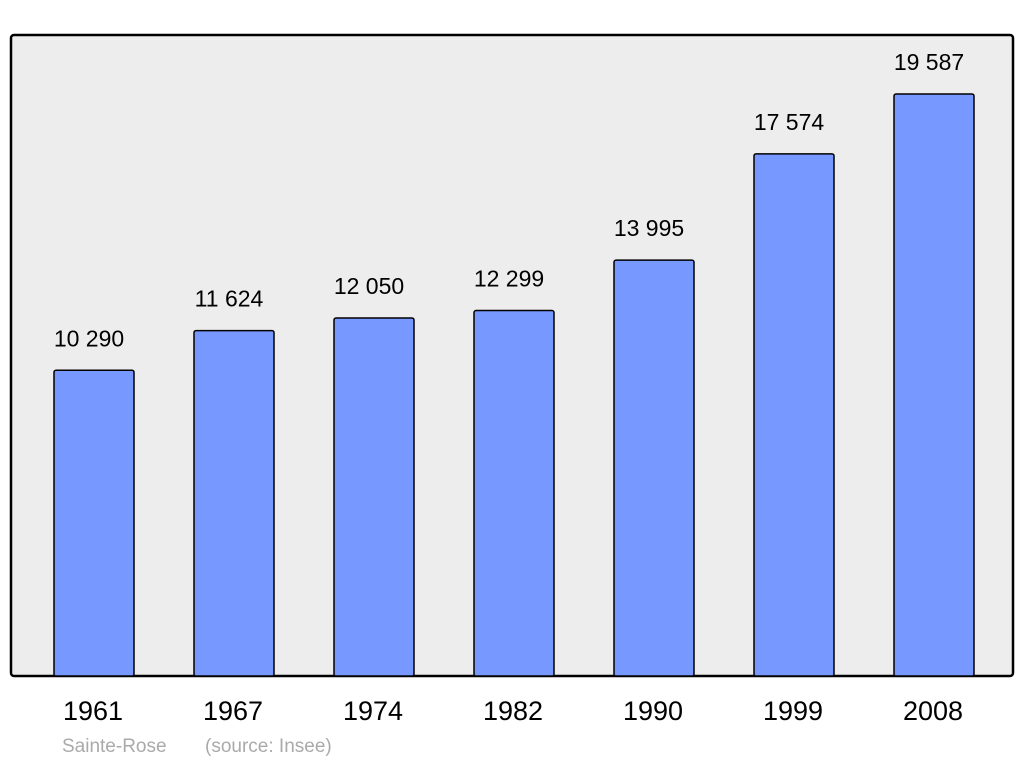 Image resolution: width=1024 pixels, height=765 pixels. What do you see at coordinates (373, 711) in the screenshot?
I see `x-tick-label: 1974` at bounding box center [373, 711].